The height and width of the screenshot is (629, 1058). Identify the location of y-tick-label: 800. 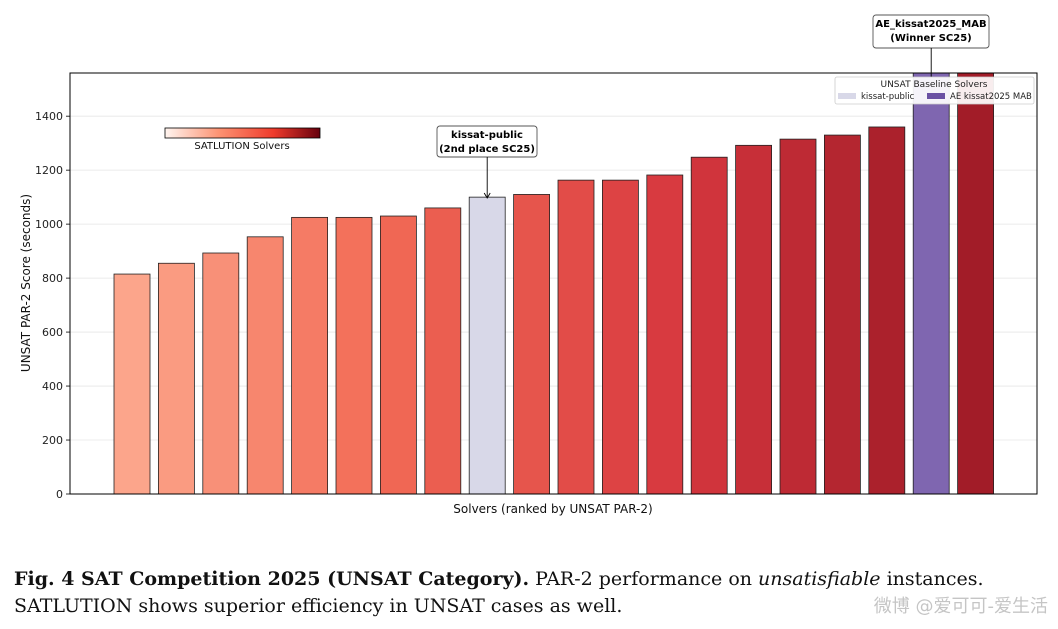
(52, 278).